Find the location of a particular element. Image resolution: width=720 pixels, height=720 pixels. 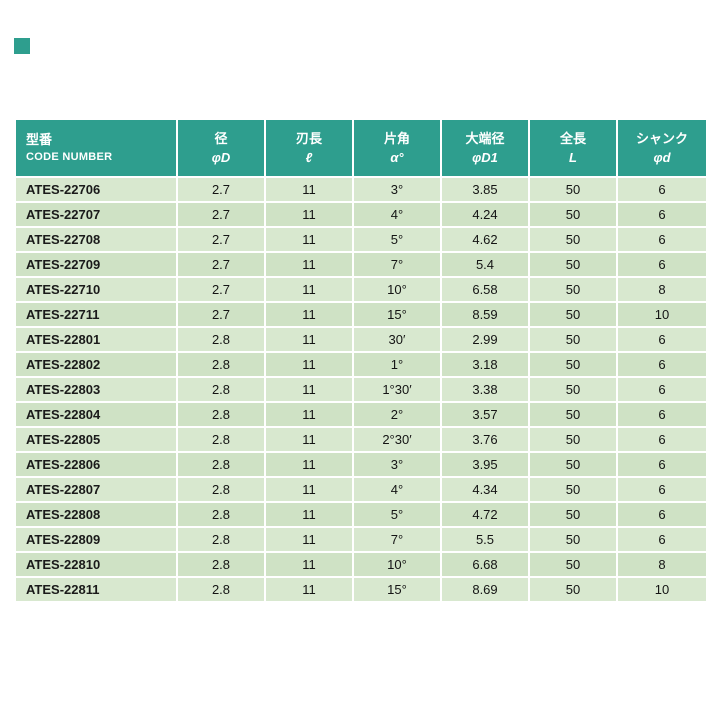

code-number-cell: ATES-22807 is located at coordinates (96, 489).